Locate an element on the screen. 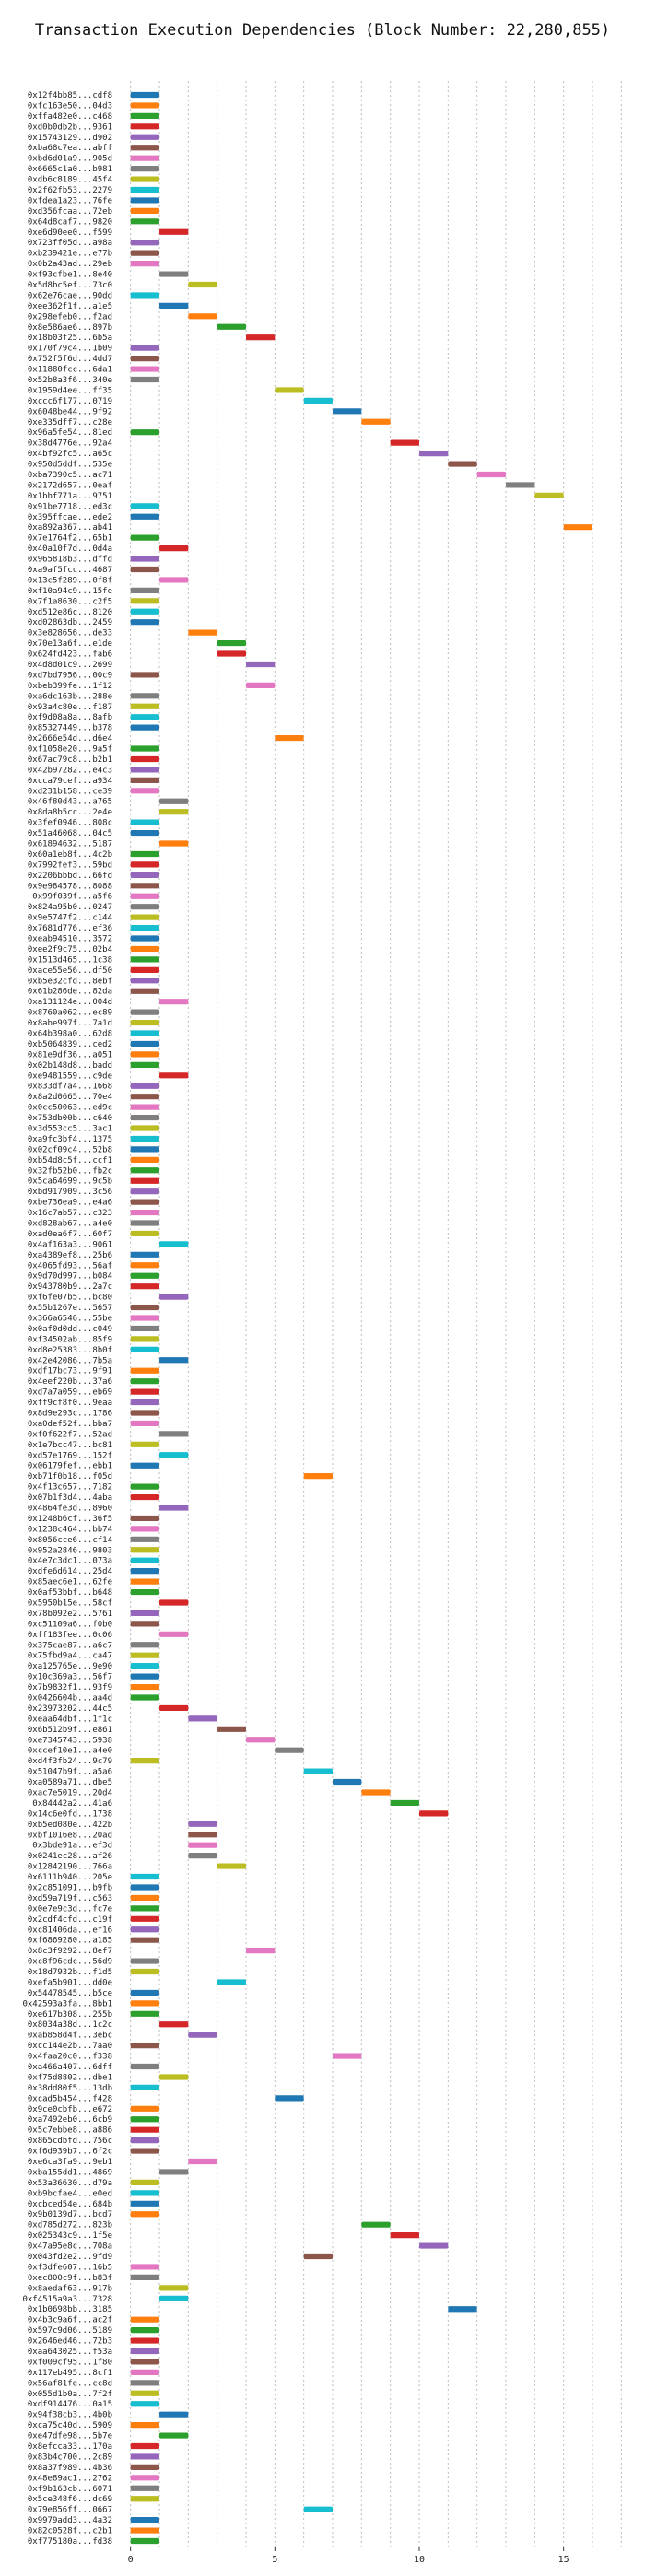 The image size is (645, 2576). tx-label: 0x38dd80f5...13db is located at coordinates (70, 2088).